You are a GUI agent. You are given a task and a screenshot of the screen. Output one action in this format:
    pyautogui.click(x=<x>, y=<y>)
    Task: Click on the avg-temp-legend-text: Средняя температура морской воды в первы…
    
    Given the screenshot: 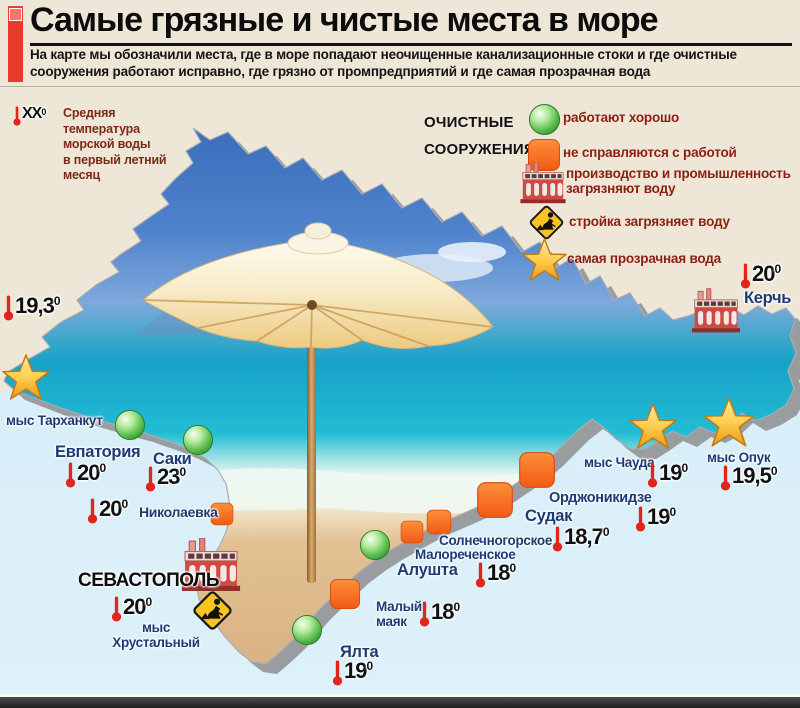 What is the action you would take?
    pyautogui.click(x=115, y=144)
    